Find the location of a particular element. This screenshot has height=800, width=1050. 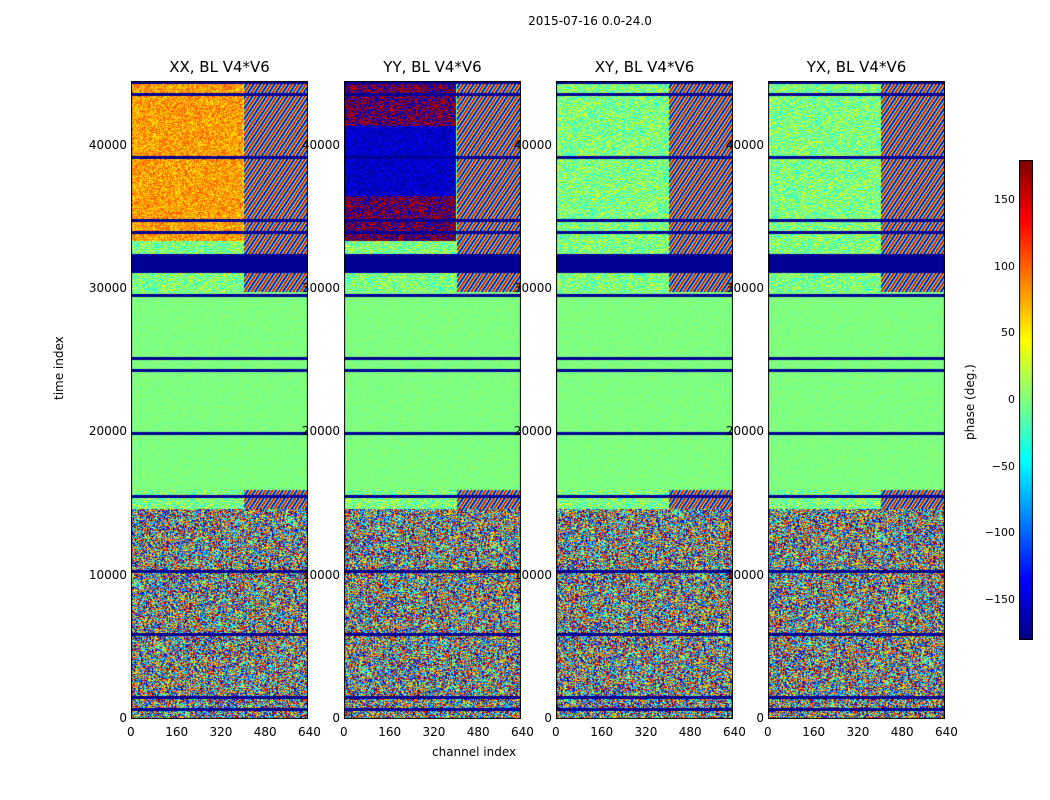

colorbar-tick-label: 150 is located at coordinates (1004, 199).